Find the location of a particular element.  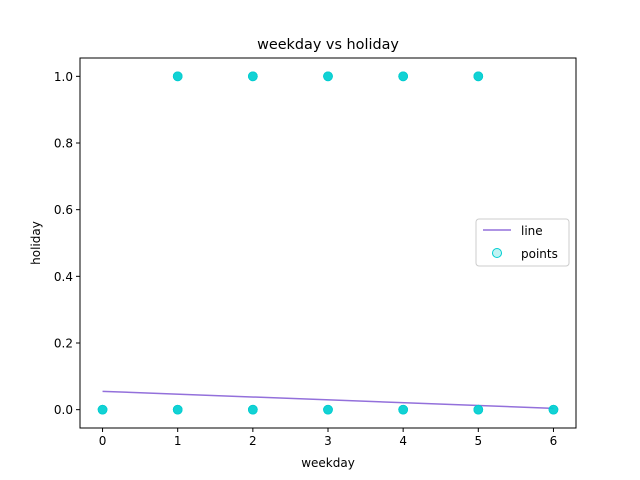

y-tick-label: 0.0 is located at coordinates (63, 410).